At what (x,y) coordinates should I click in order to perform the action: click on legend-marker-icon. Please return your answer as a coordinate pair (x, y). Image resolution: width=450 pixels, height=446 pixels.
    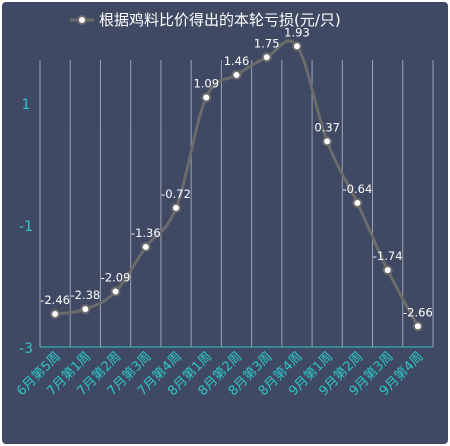
    Looking at the image, I should click on (82, 20).